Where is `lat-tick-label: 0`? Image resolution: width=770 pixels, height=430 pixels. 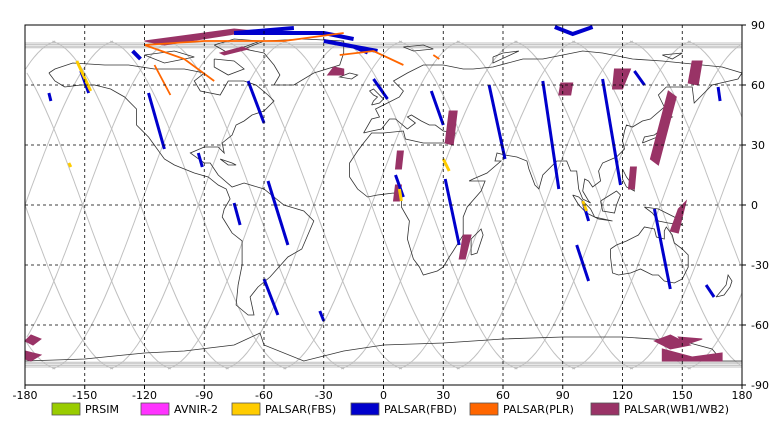
lat-tick-label: 0 is located at coordinates (754, 205).